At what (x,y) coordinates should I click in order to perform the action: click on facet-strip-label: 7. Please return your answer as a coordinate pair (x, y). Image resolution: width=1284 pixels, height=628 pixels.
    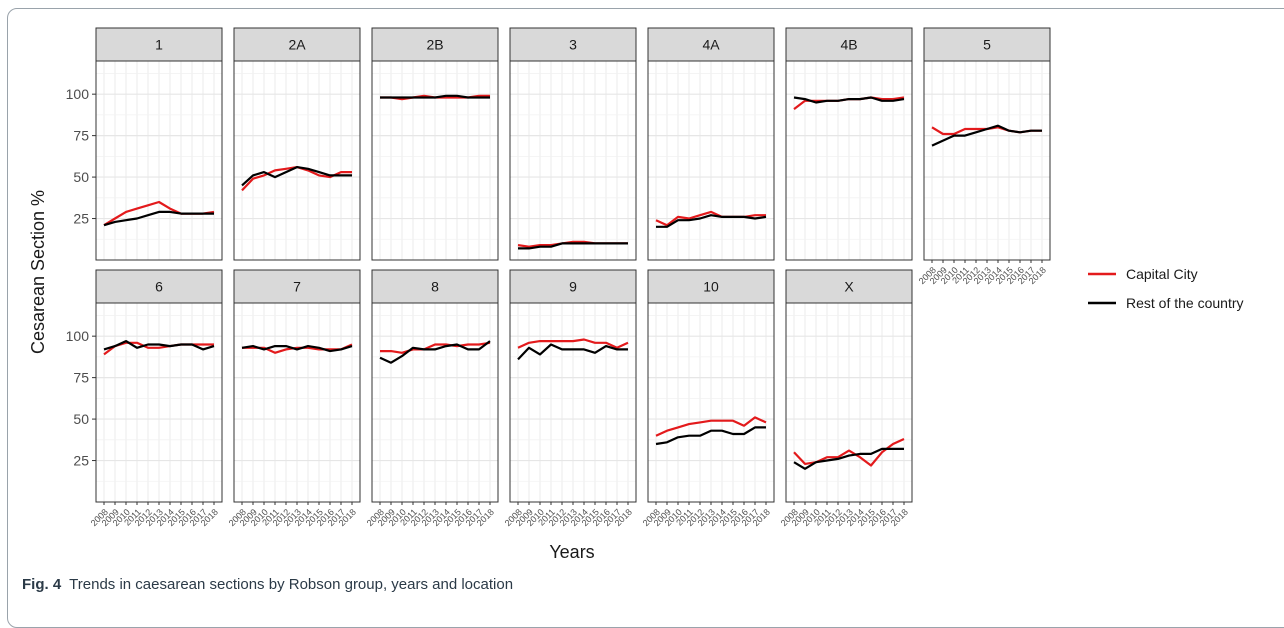
    Looking at the image, I should click on (297, 287).